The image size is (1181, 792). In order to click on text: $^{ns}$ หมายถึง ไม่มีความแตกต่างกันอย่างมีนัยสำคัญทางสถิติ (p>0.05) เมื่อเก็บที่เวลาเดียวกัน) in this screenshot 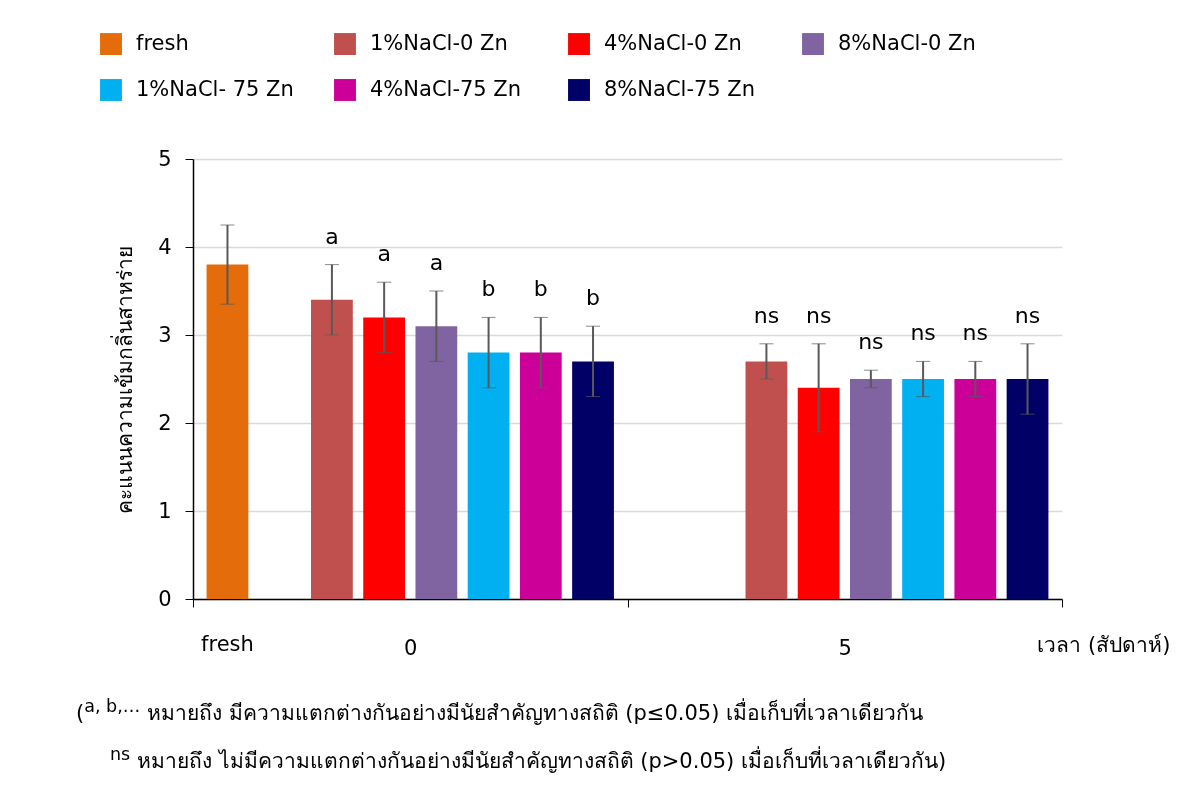, I will do `click(528, 759)`.